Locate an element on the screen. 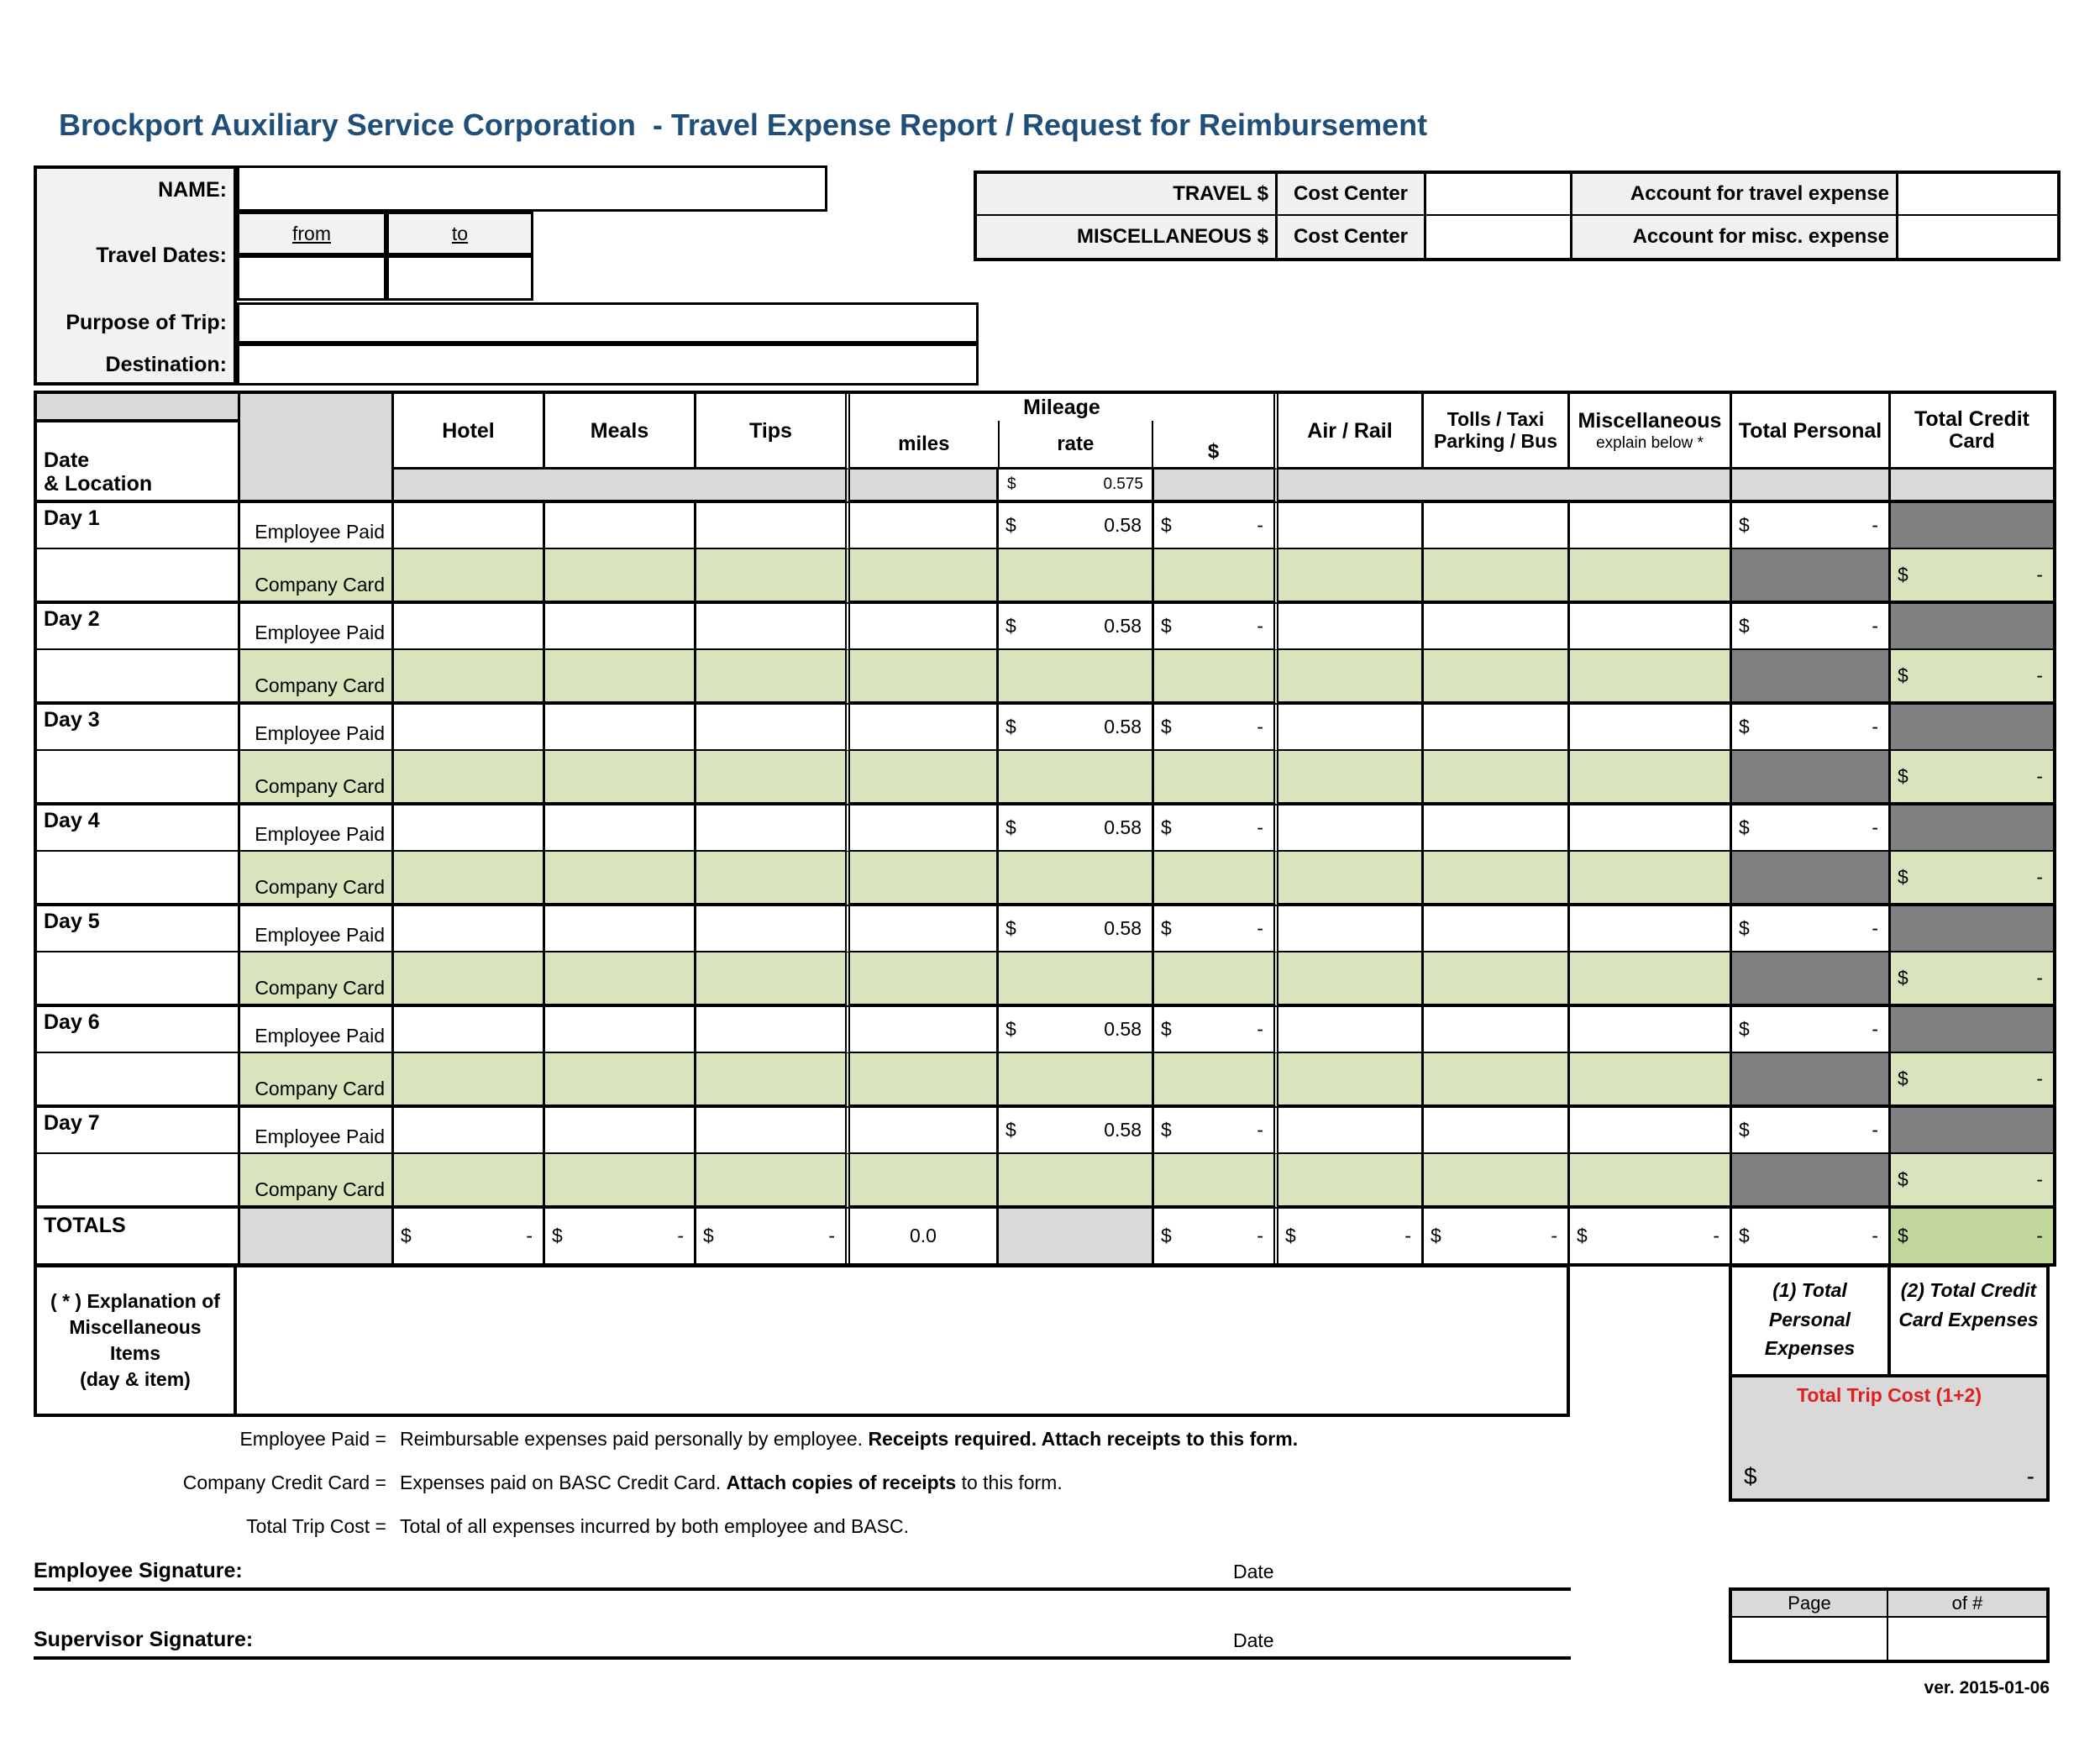 This screenshot has height=1763, width=2100. purpose-input is located at coordinates (608, 323).